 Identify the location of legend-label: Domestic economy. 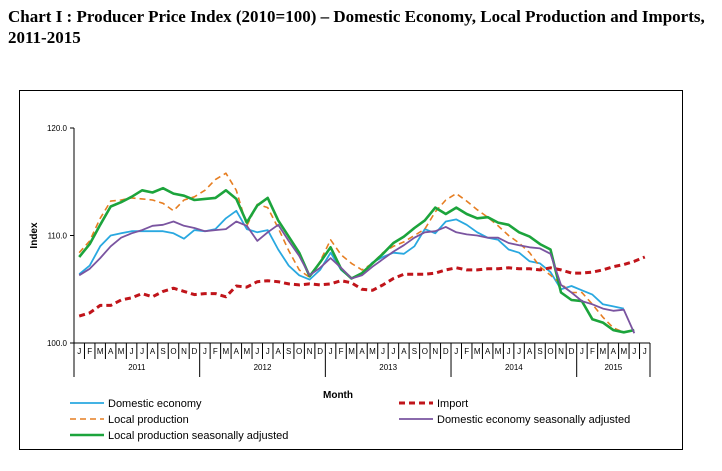
(155, 404).